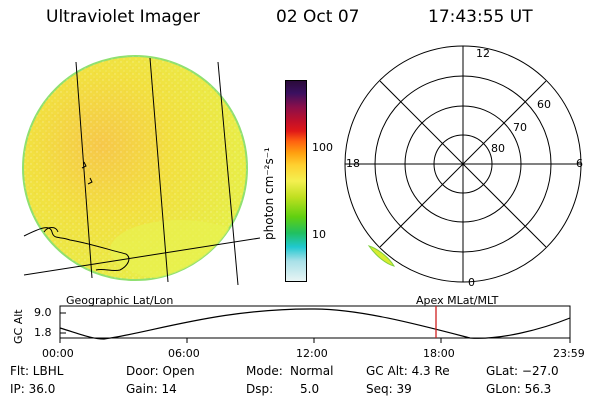 This screenshot has width=600, height=400. What do you see at coordinates (544, 104) in the screenshot?
I see `lat-label-60: 60` at bounding box center [544, 104].